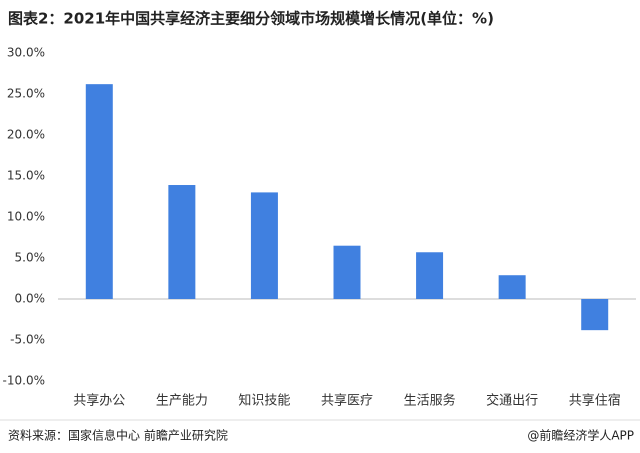 This screenshot has height=453, width=640. What do you see at coordinates (595, 401) in the screenshot?
I see `x-tick-label: 共享住宿` at bounding box center [595, 401].